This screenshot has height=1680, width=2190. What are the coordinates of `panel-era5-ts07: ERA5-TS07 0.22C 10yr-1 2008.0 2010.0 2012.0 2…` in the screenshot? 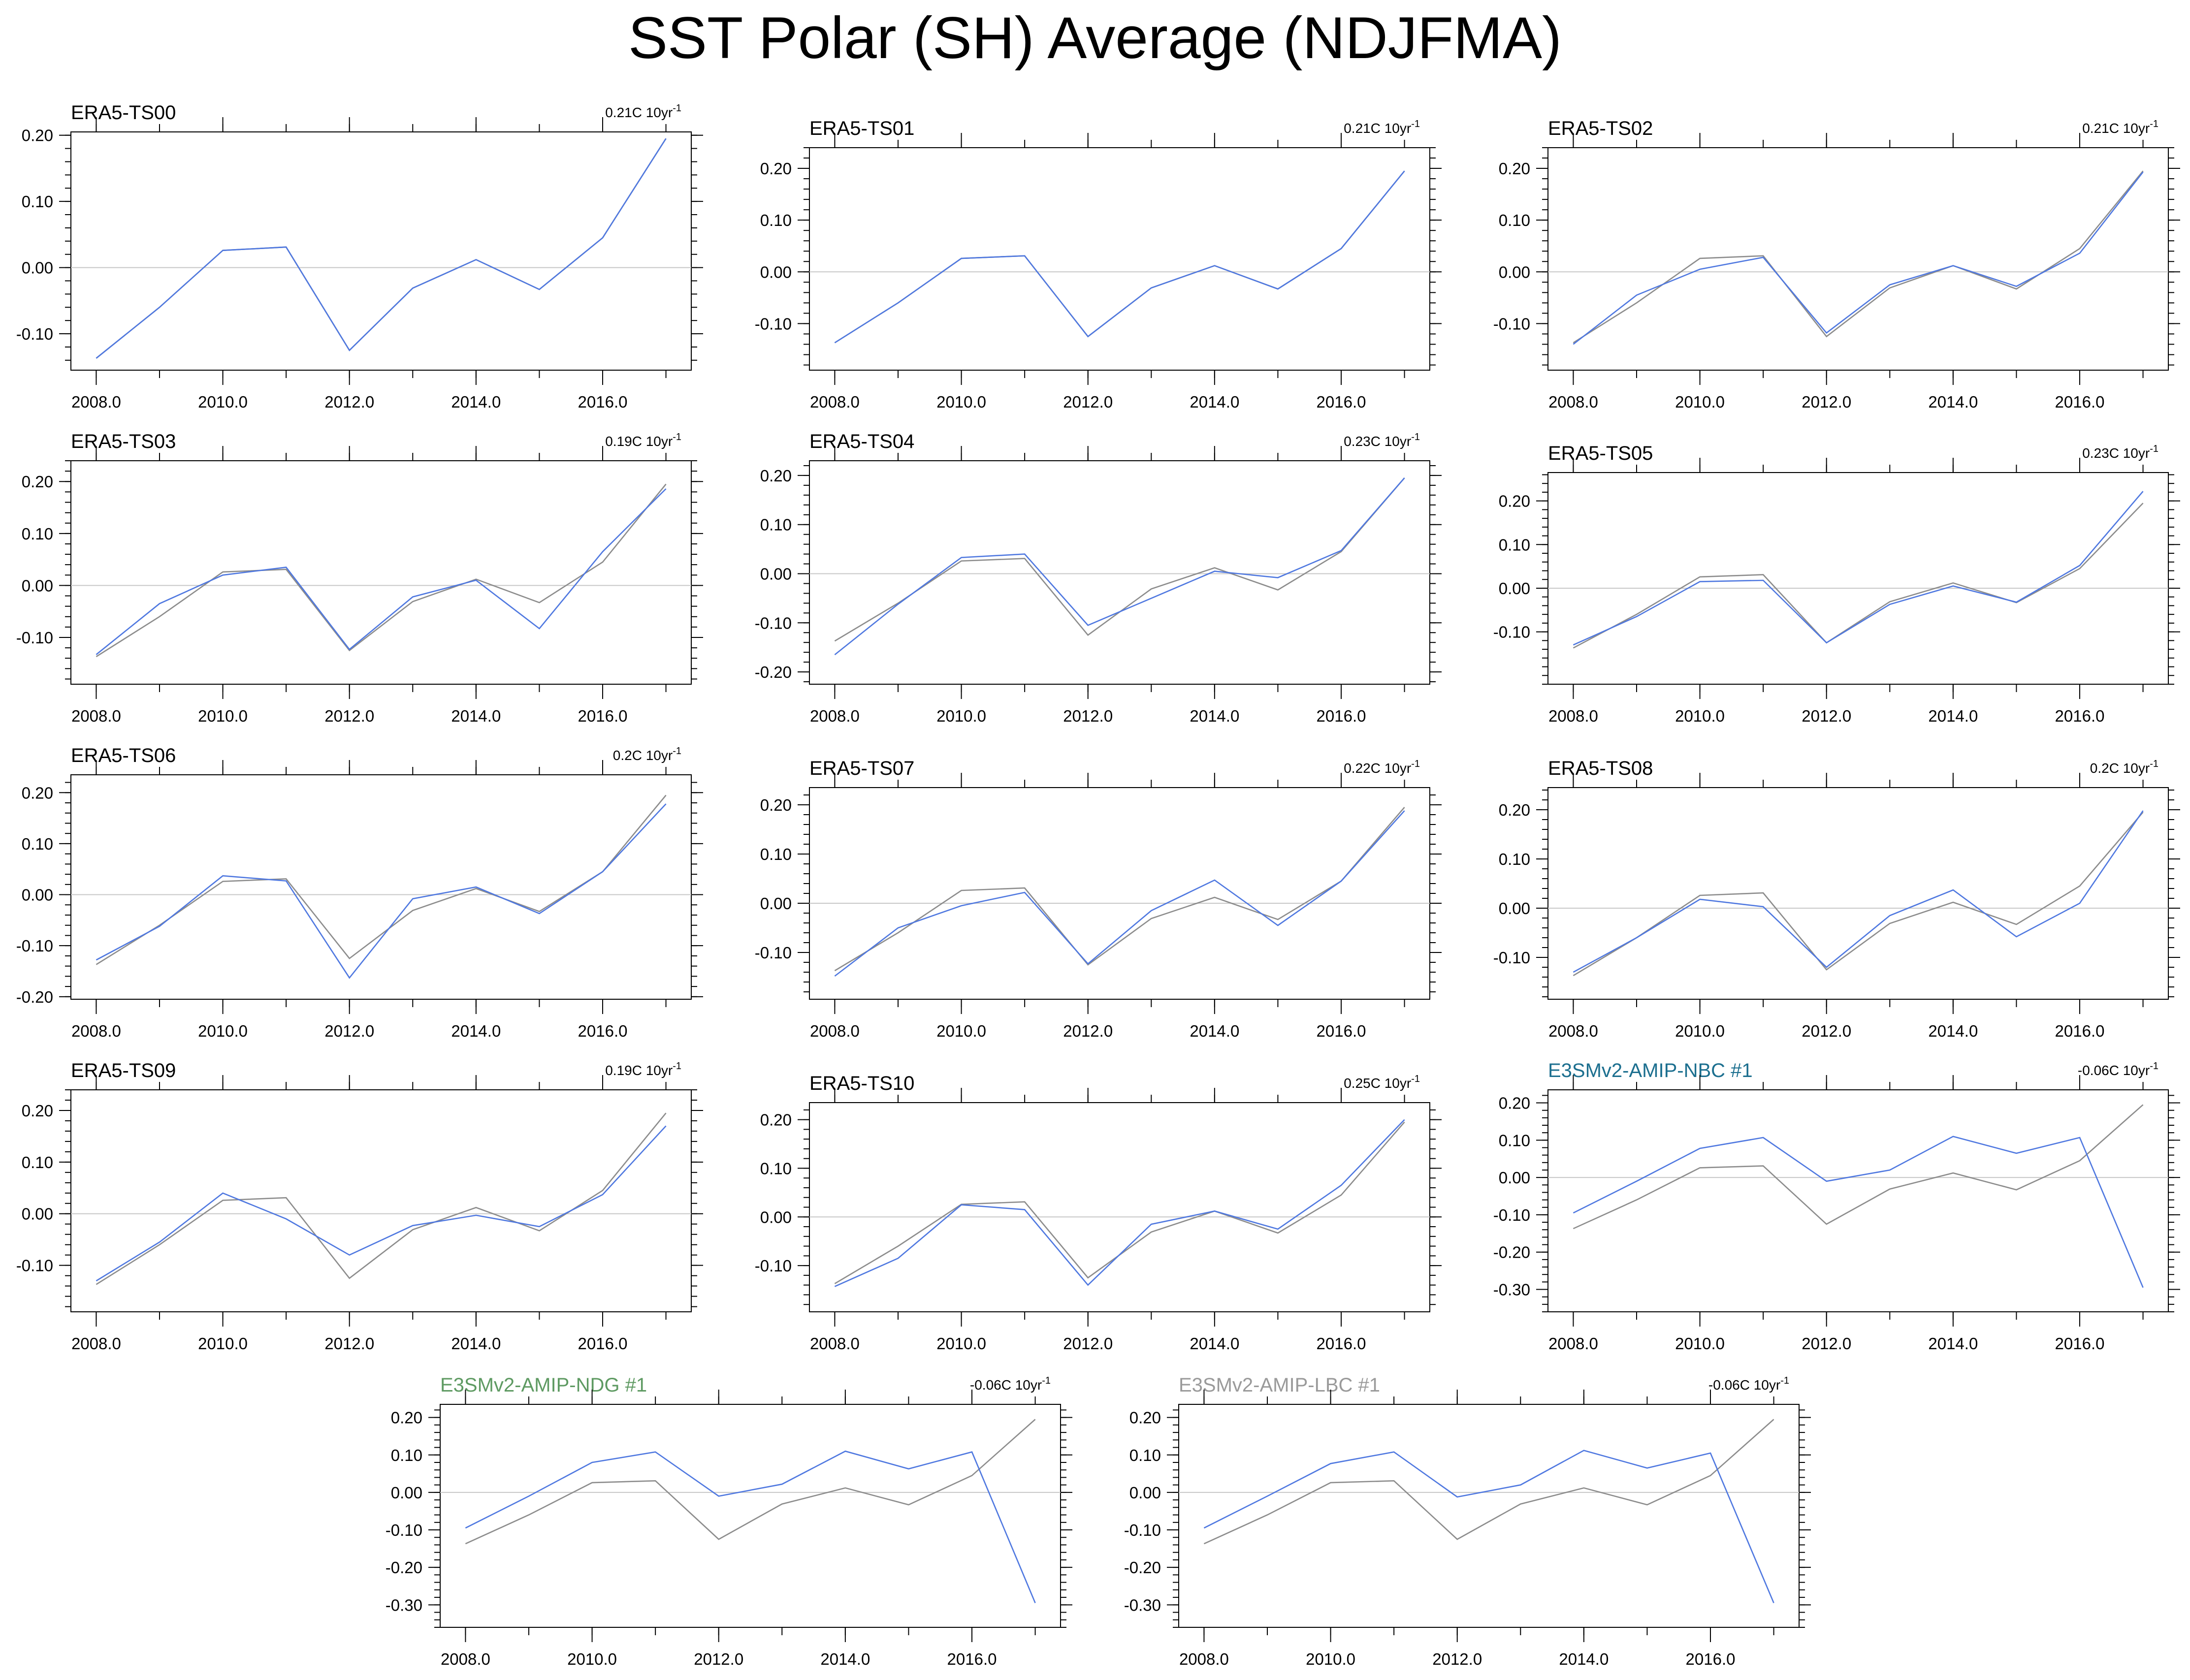 It's located at (1098, 899).